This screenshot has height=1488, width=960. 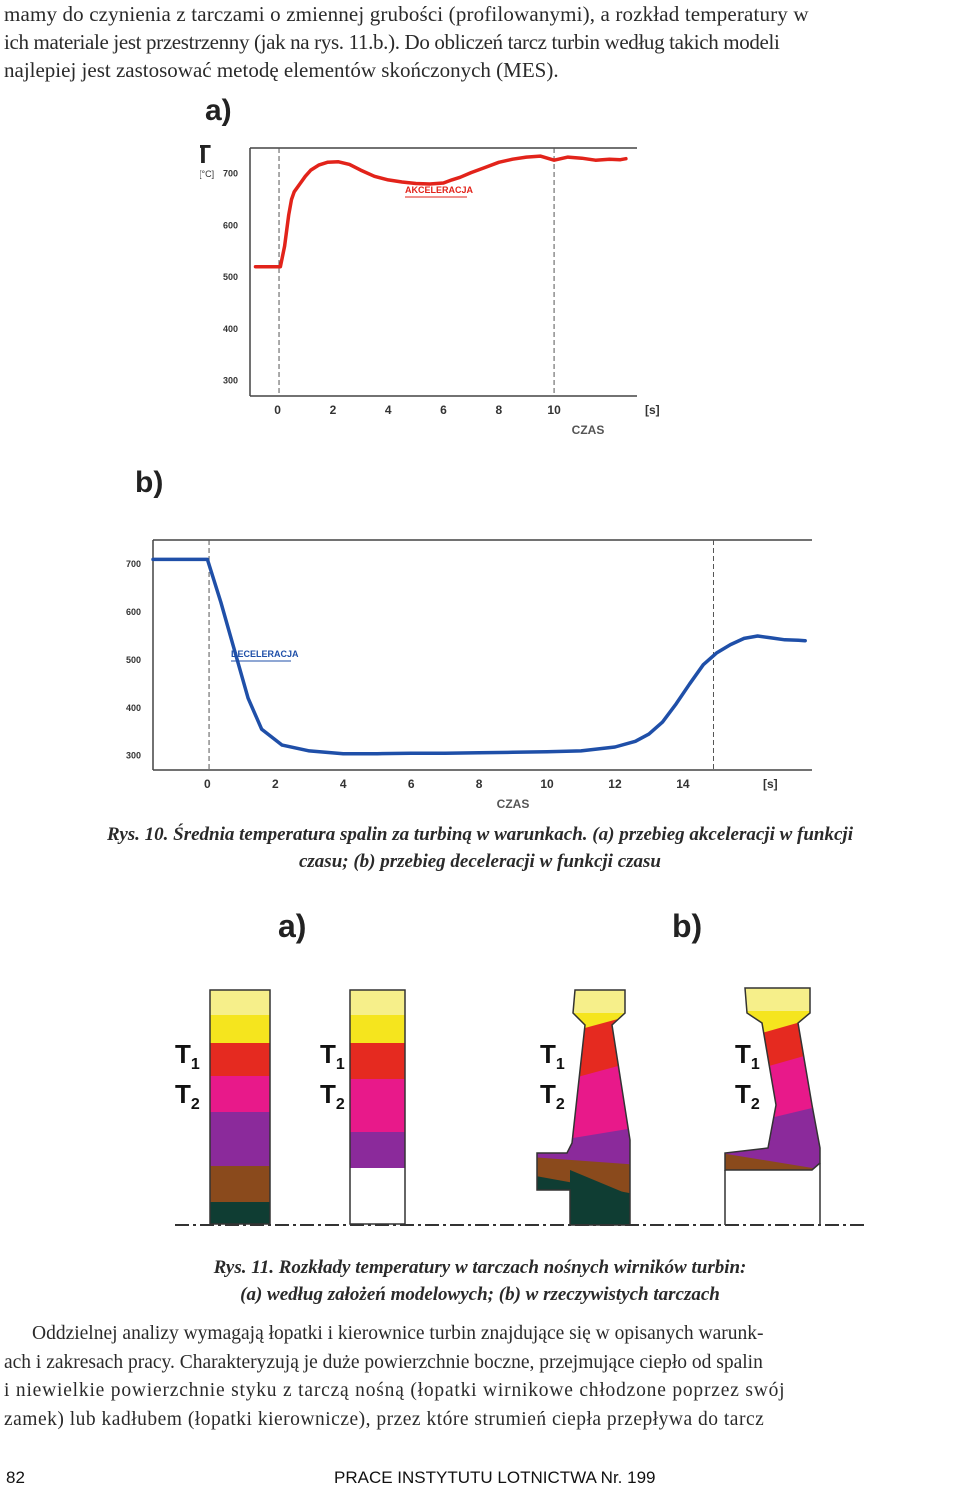 I want to click on x-axis-label: CZAS, so click(x=513, y=803).